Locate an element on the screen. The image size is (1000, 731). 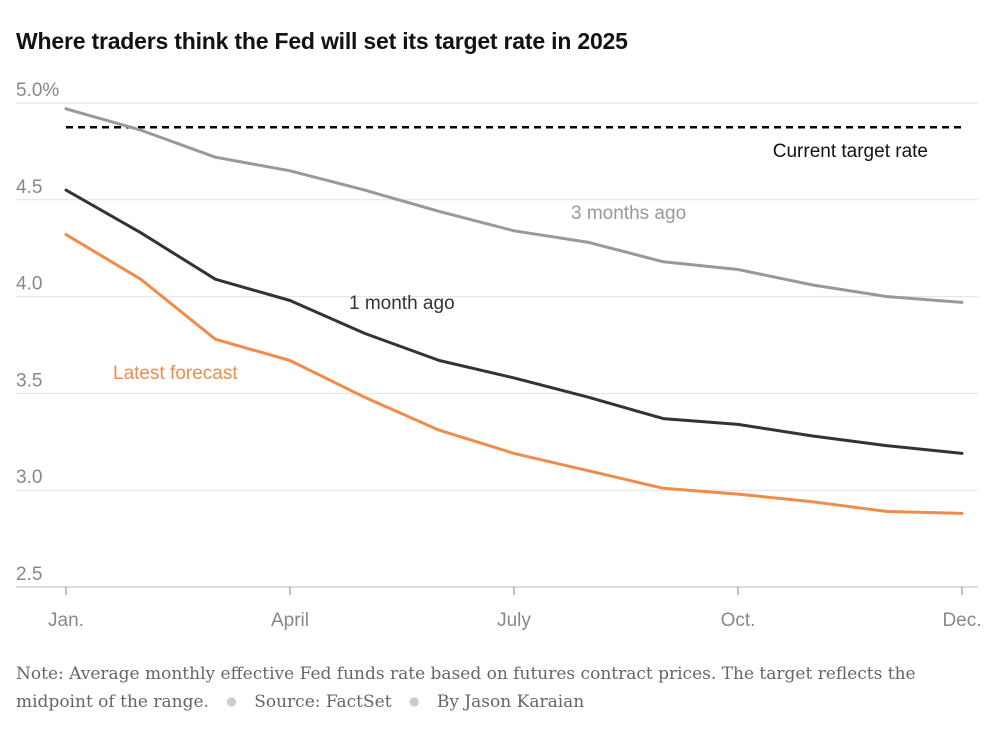
y-tick-label: 5.0% is located at coordinates (37, 90).